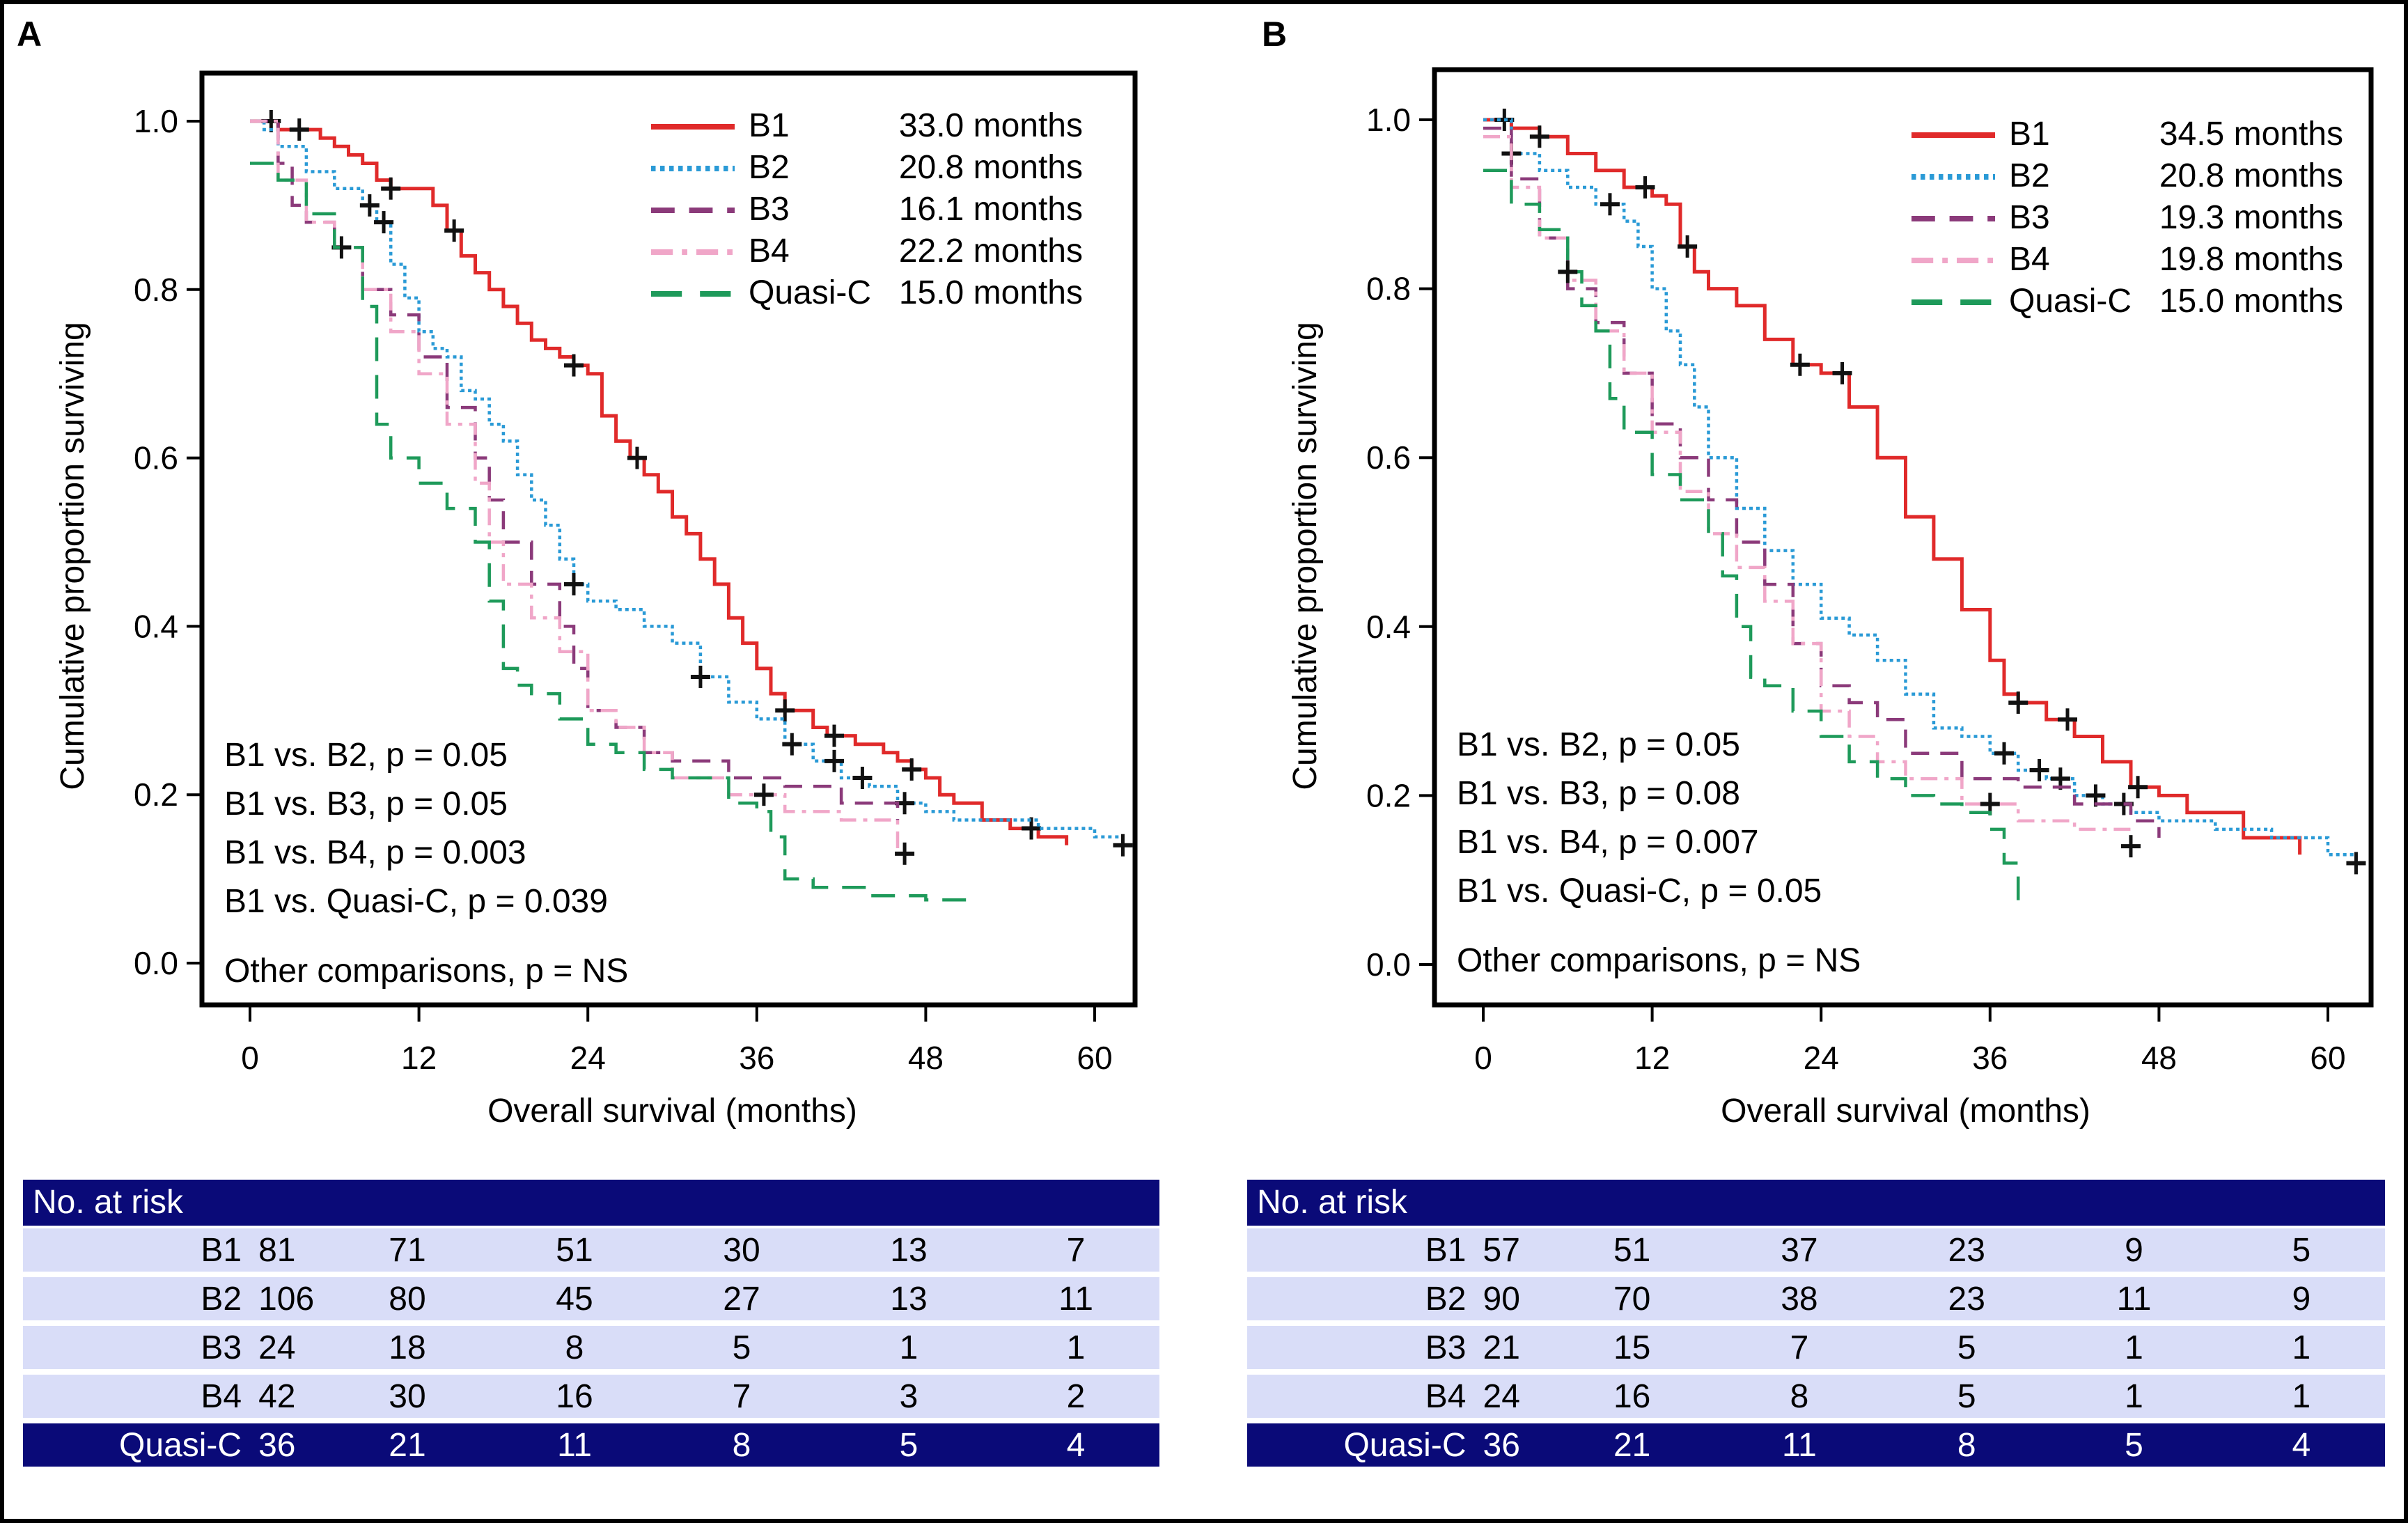 This screenshot has height=1523, width=2408. I want to click on risk-table-row: B4 24 16 8 5 1 1, so click(1816, 1396).